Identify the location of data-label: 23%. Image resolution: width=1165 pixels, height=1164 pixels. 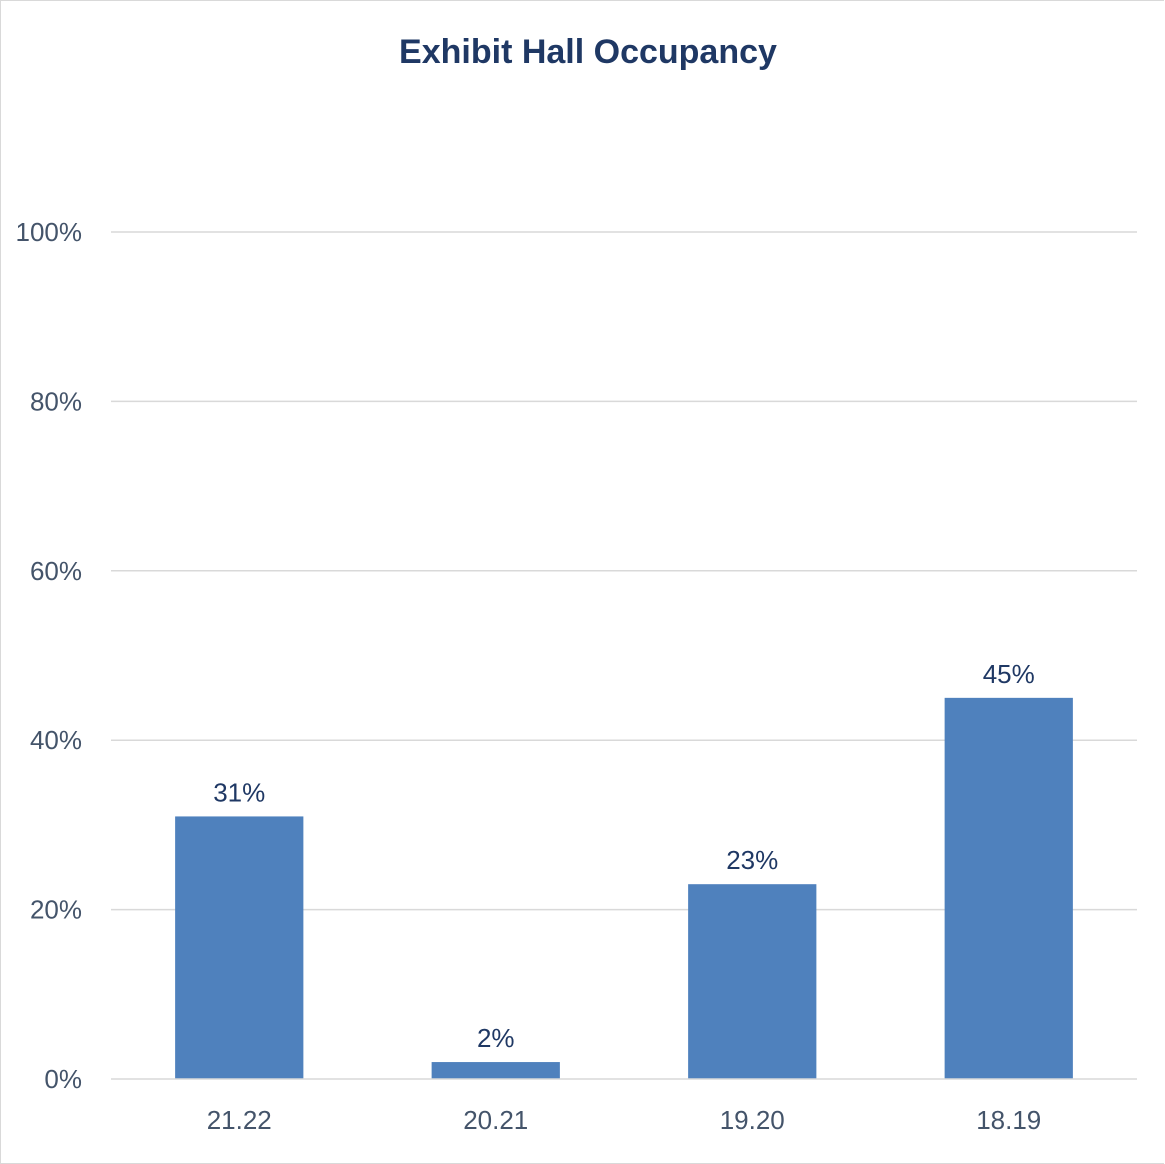
(752, 860).